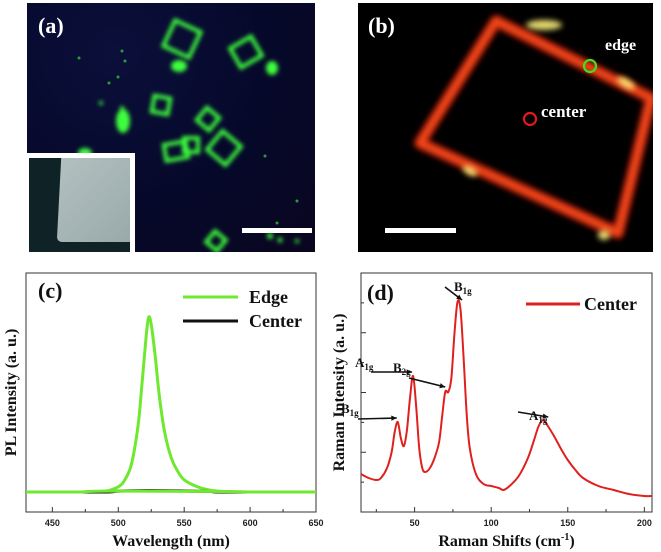 The width and height of the screenshot is (661, 552). I want to click on sem-plate-corner, so click(93, 200).